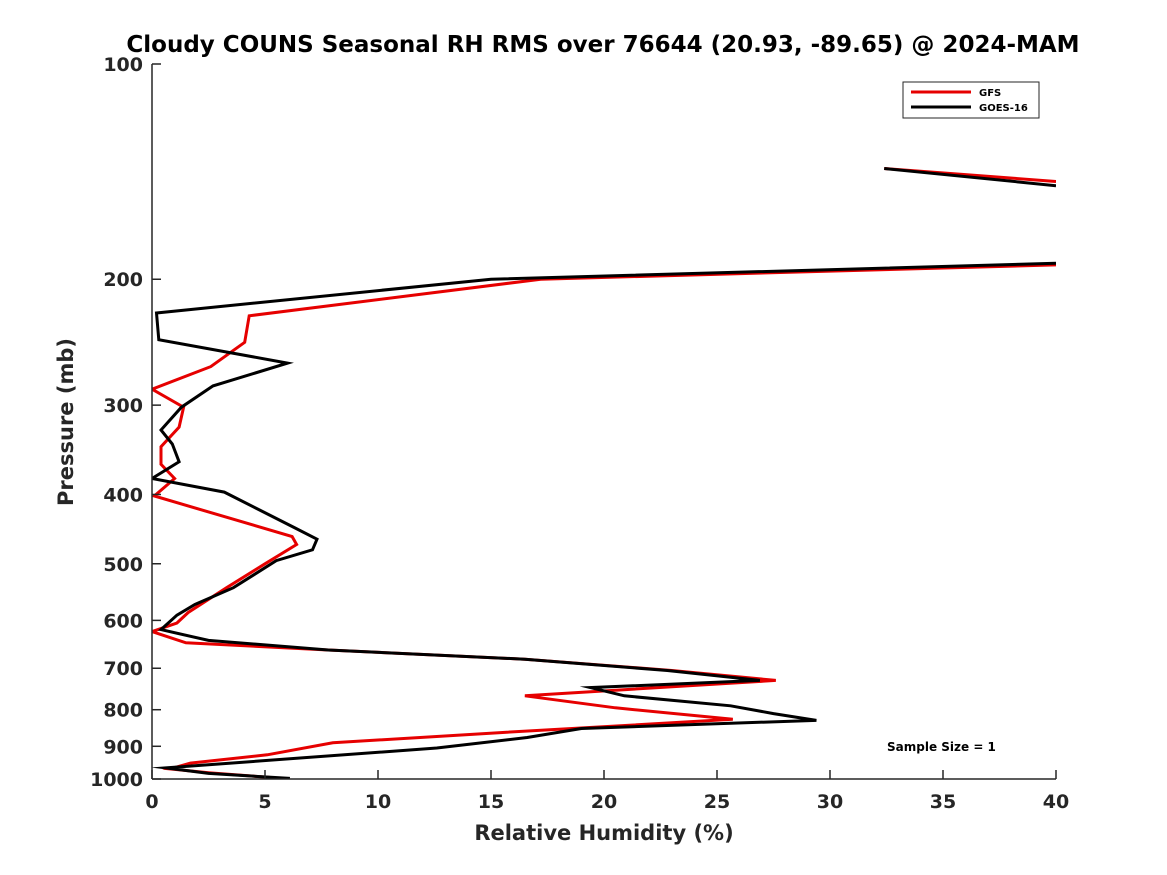 The width and height of the screenshot is (1167, 875). What do you see at coordinates (264, 802) in the screenshot?
I see `x-tick-label: 5` at bounding box center [264, 802].